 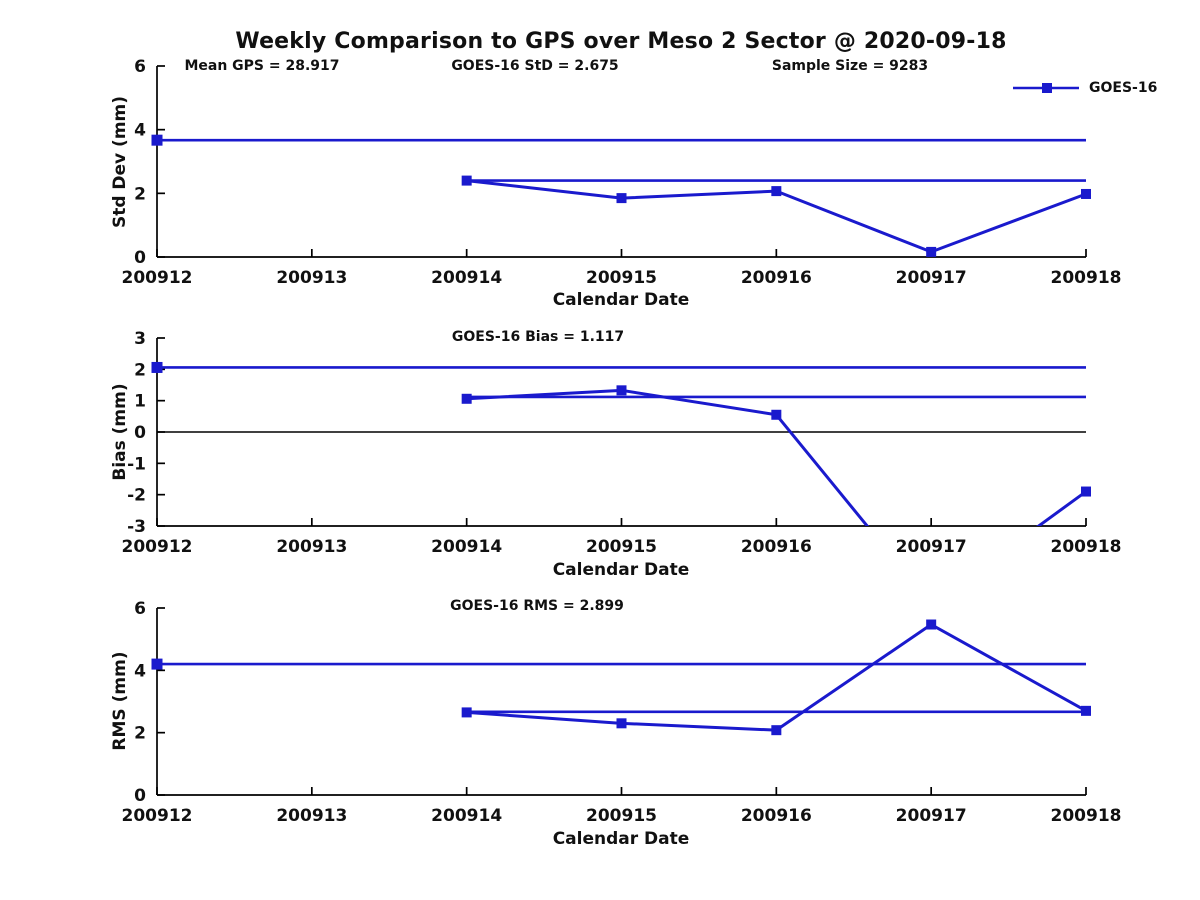 I want to click on annotation-mean-gps: Mean GPS = 28.917, so click(x=262, y=66).